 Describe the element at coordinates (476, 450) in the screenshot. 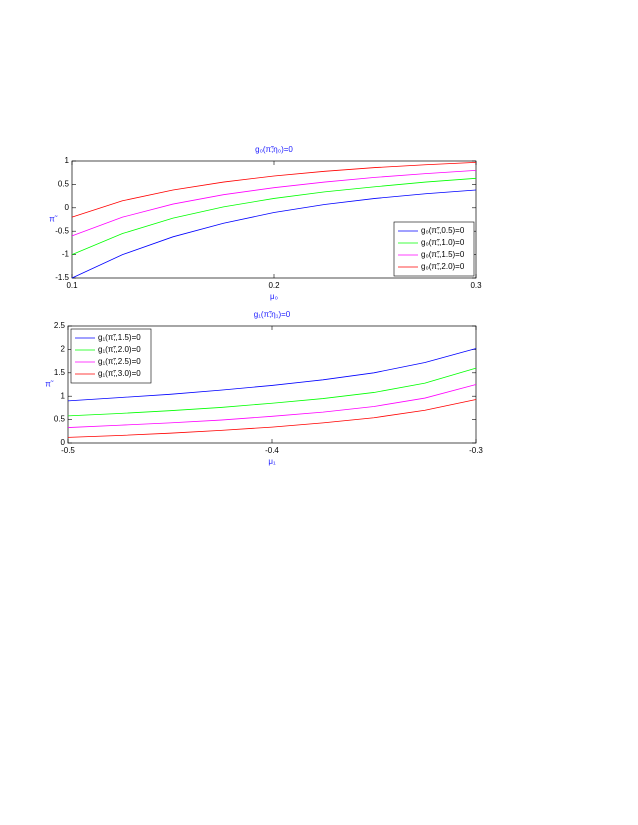

I see `x-tick-label: -0.3` at that location.